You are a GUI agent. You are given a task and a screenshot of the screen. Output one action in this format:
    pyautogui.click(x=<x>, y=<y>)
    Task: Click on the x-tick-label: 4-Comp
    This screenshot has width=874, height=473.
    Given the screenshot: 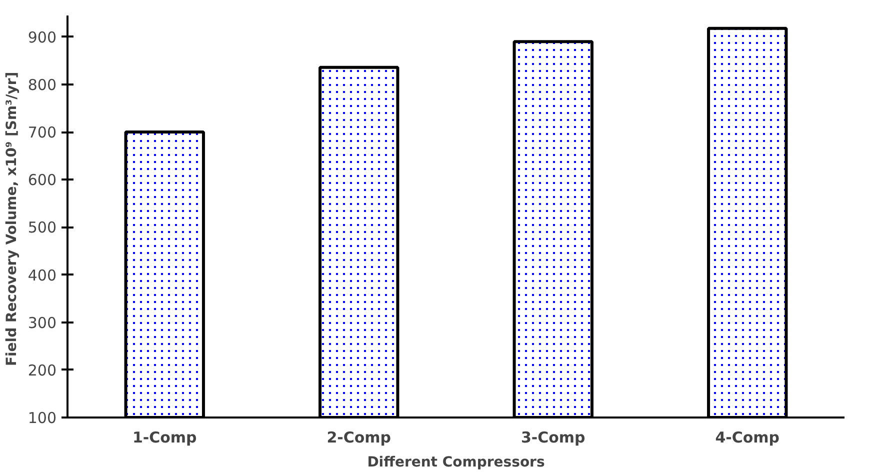 What is the action you would take?
    pyautogui.click(x=747, y=437)
    